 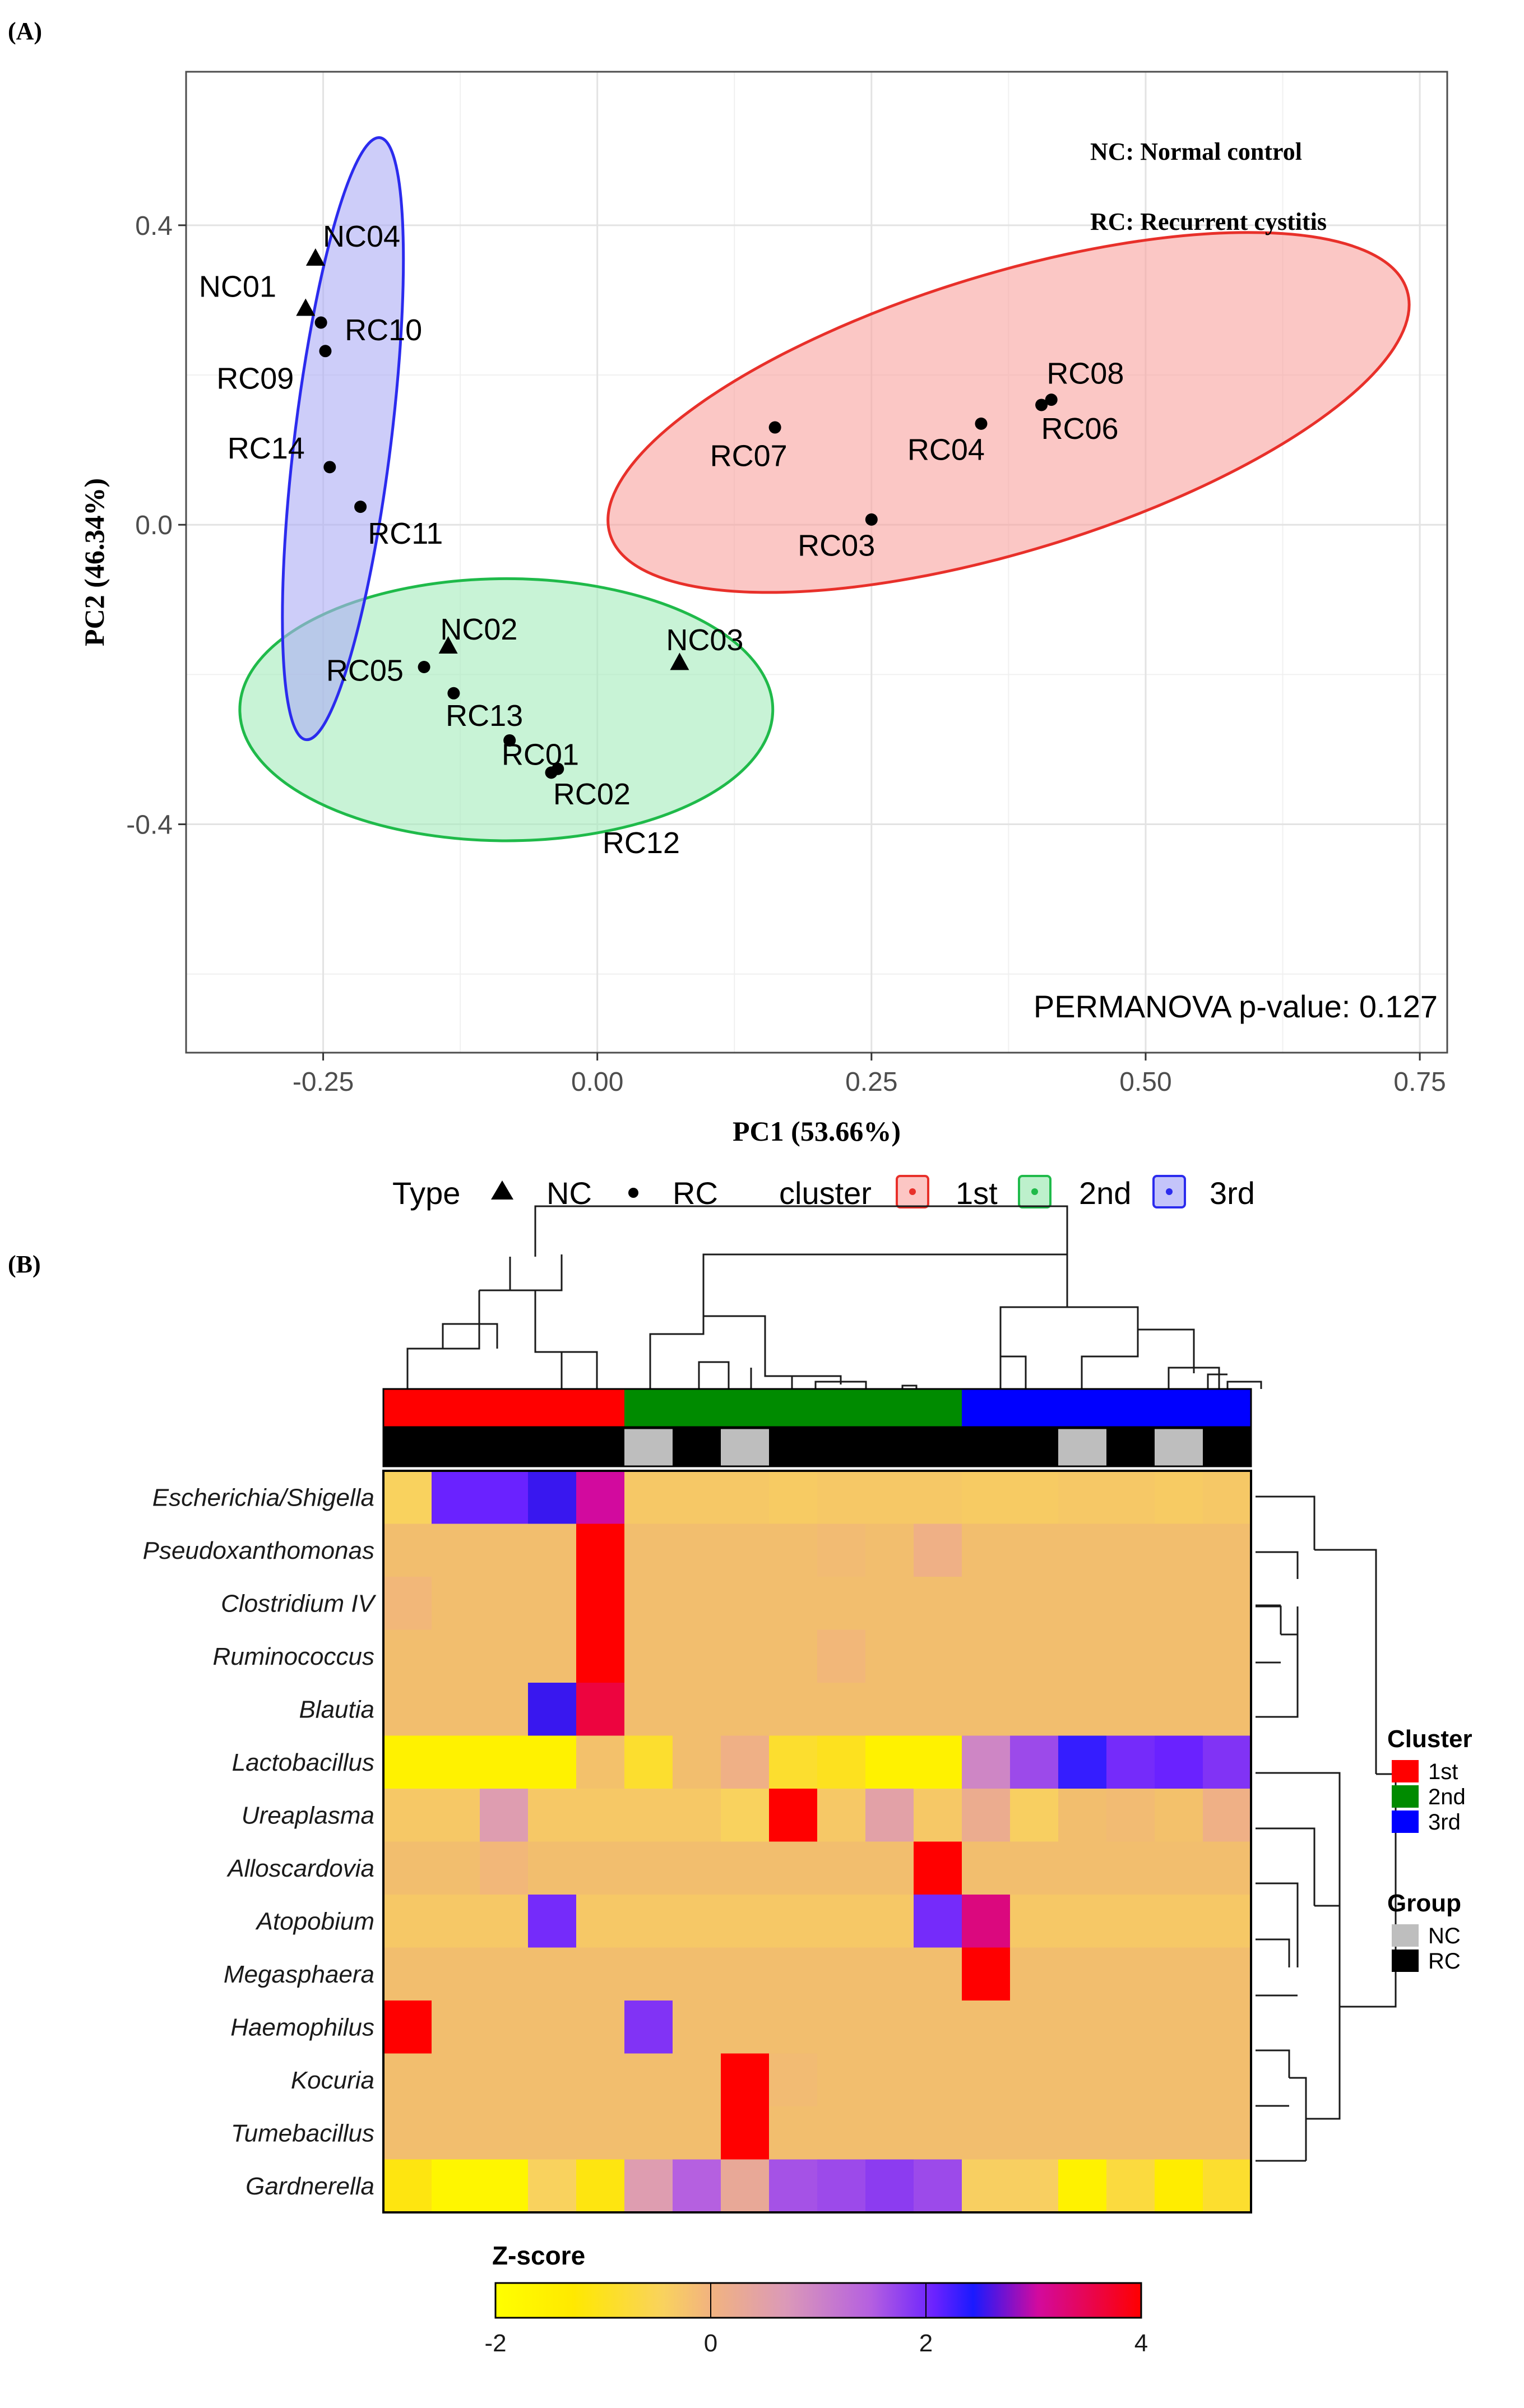 I want to click on cluster-ellipse-1st, so click(x=1008, y=412).